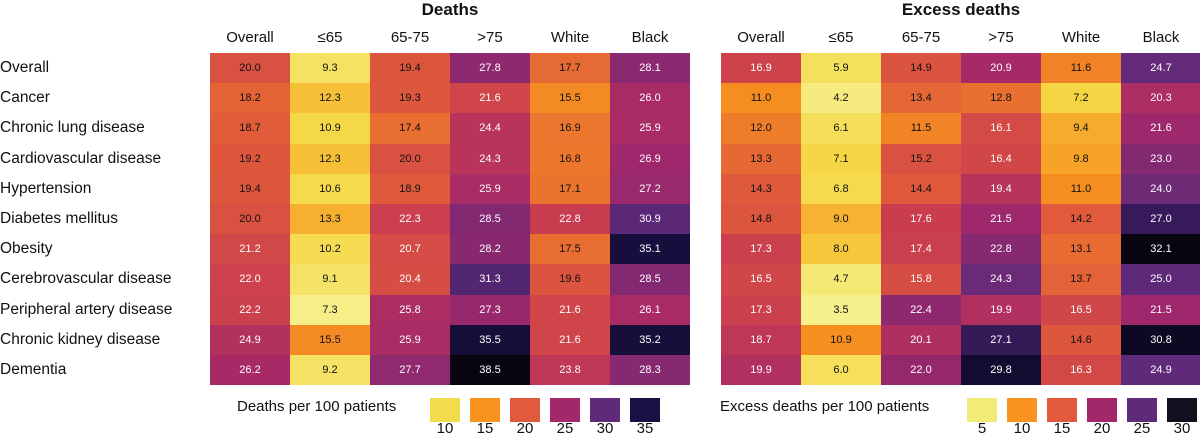 This screenshot has width=1200, height=443. What do you see at coordinates (650, 370) in the screenshot?
I see `heatmap-cell: 28.3` at bounding box center [650, 370].